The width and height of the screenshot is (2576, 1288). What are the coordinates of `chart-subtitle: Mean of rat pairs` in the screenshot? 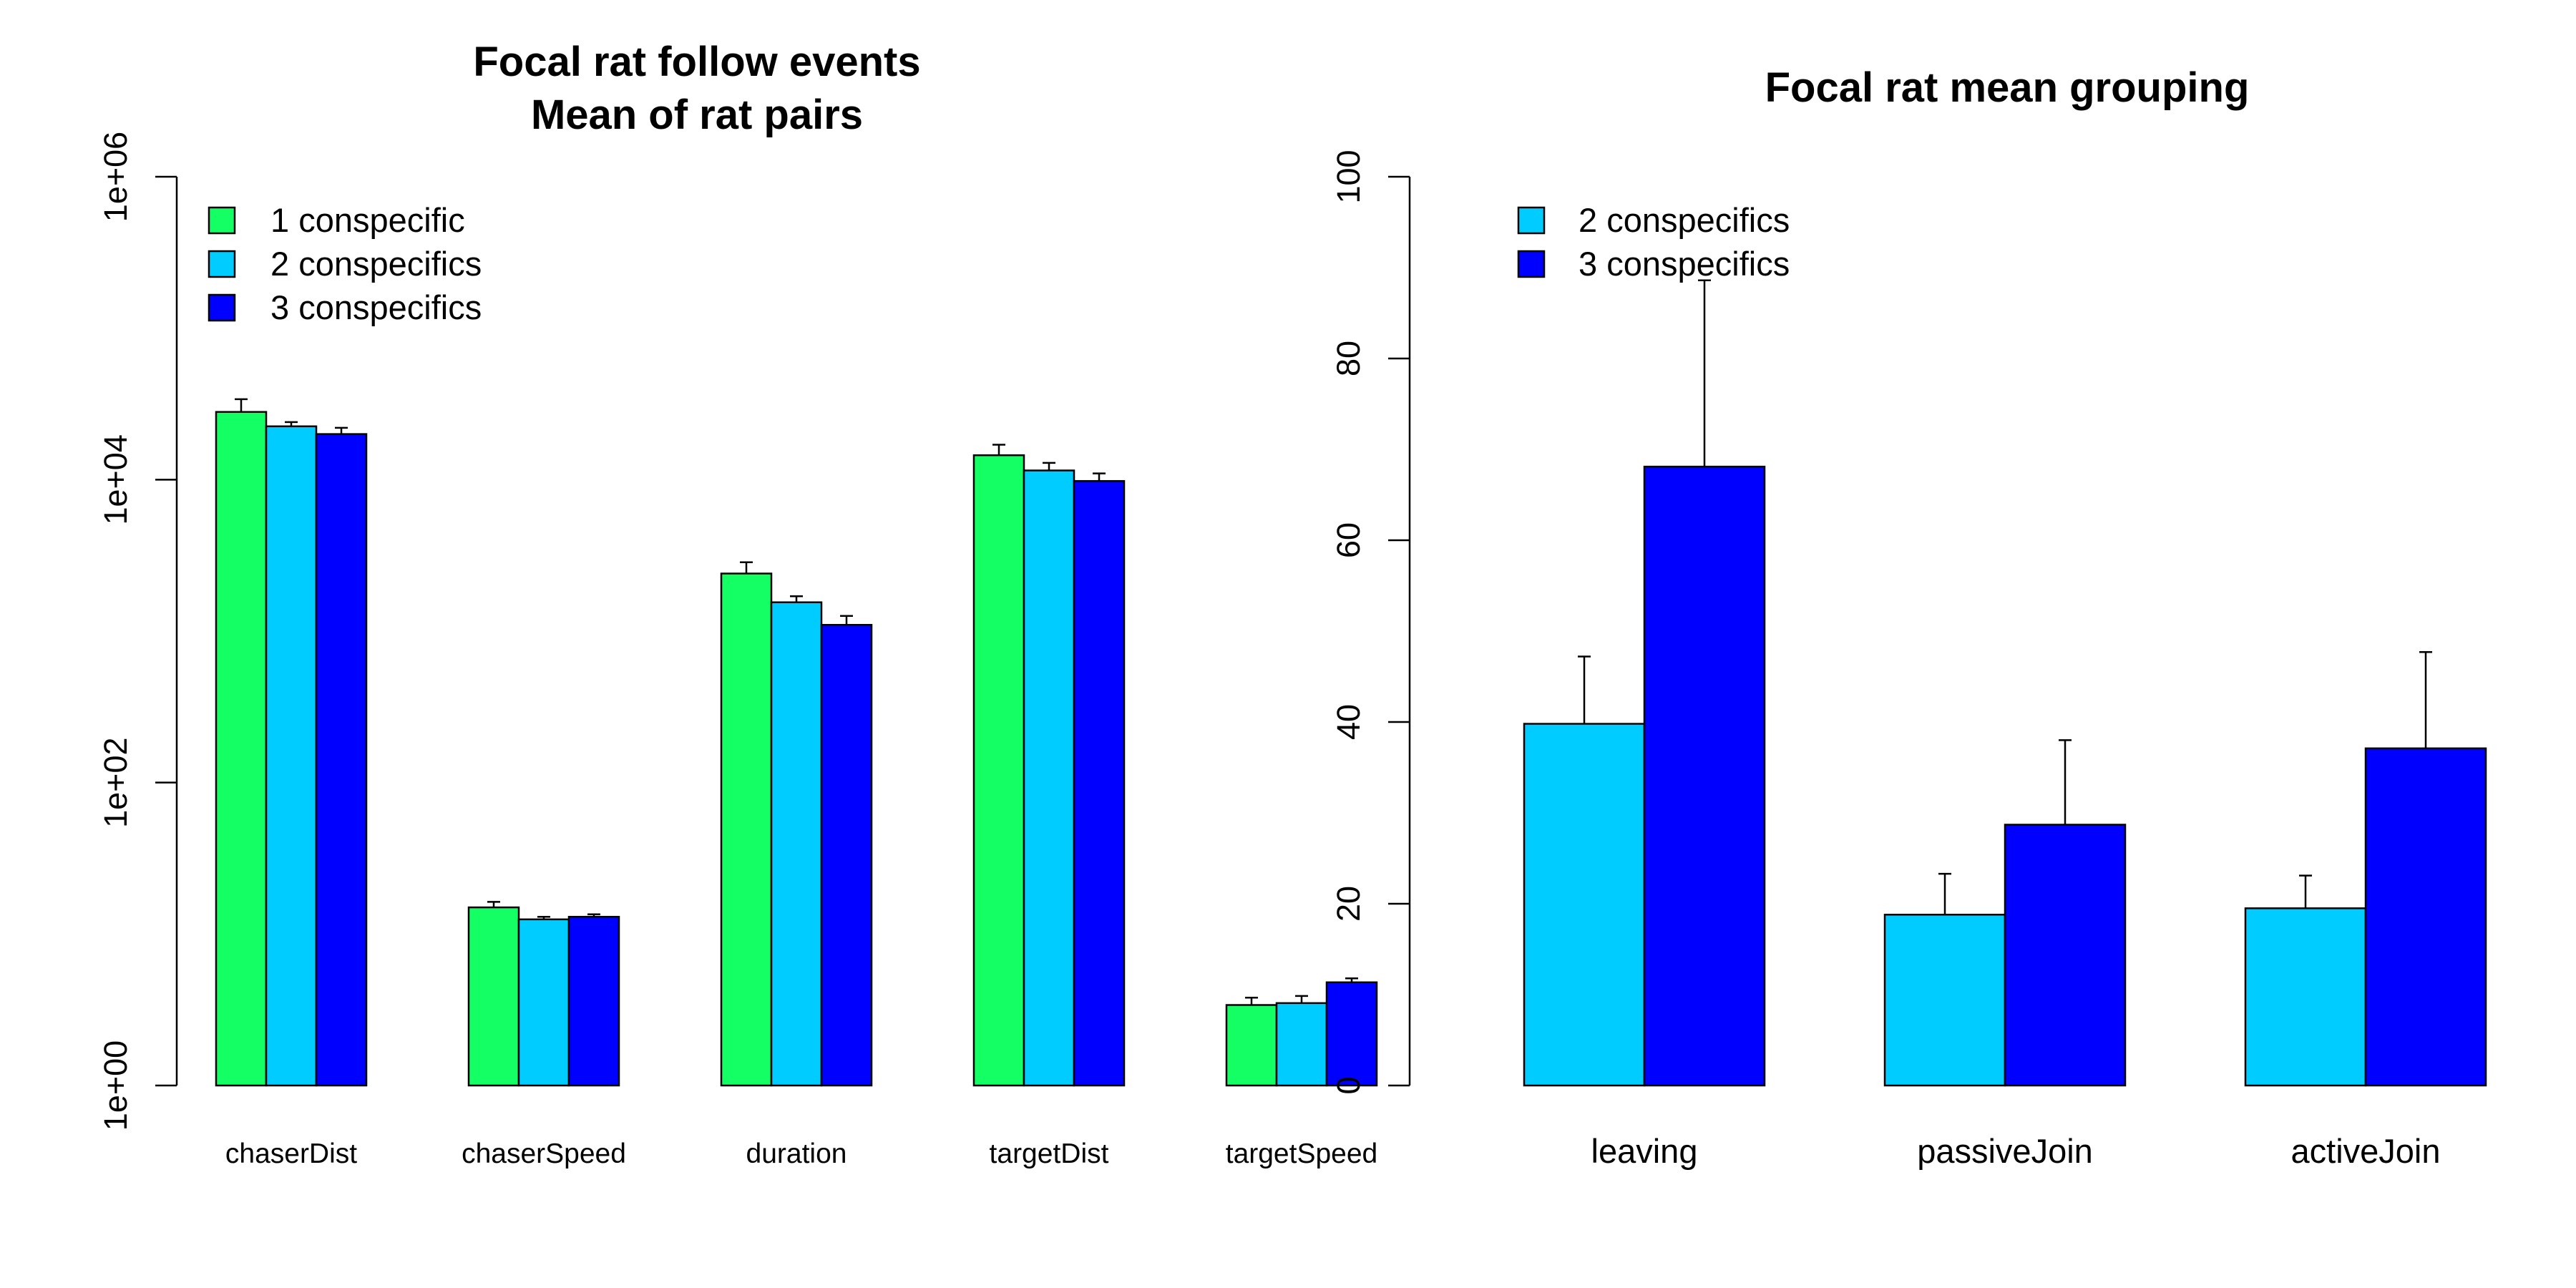 It's located at (697, 115).